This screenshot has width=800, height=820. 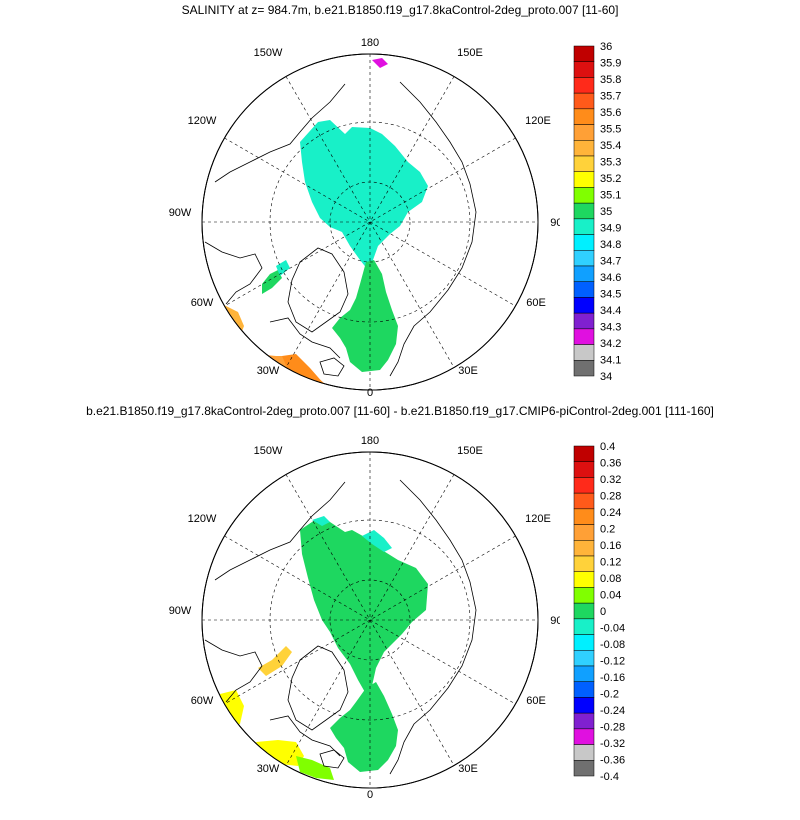 What do you see at coordinates (377, 541) in the screenshot?
I see `siberian-shelf-cyan-patch` at bounding box center [377, 541].